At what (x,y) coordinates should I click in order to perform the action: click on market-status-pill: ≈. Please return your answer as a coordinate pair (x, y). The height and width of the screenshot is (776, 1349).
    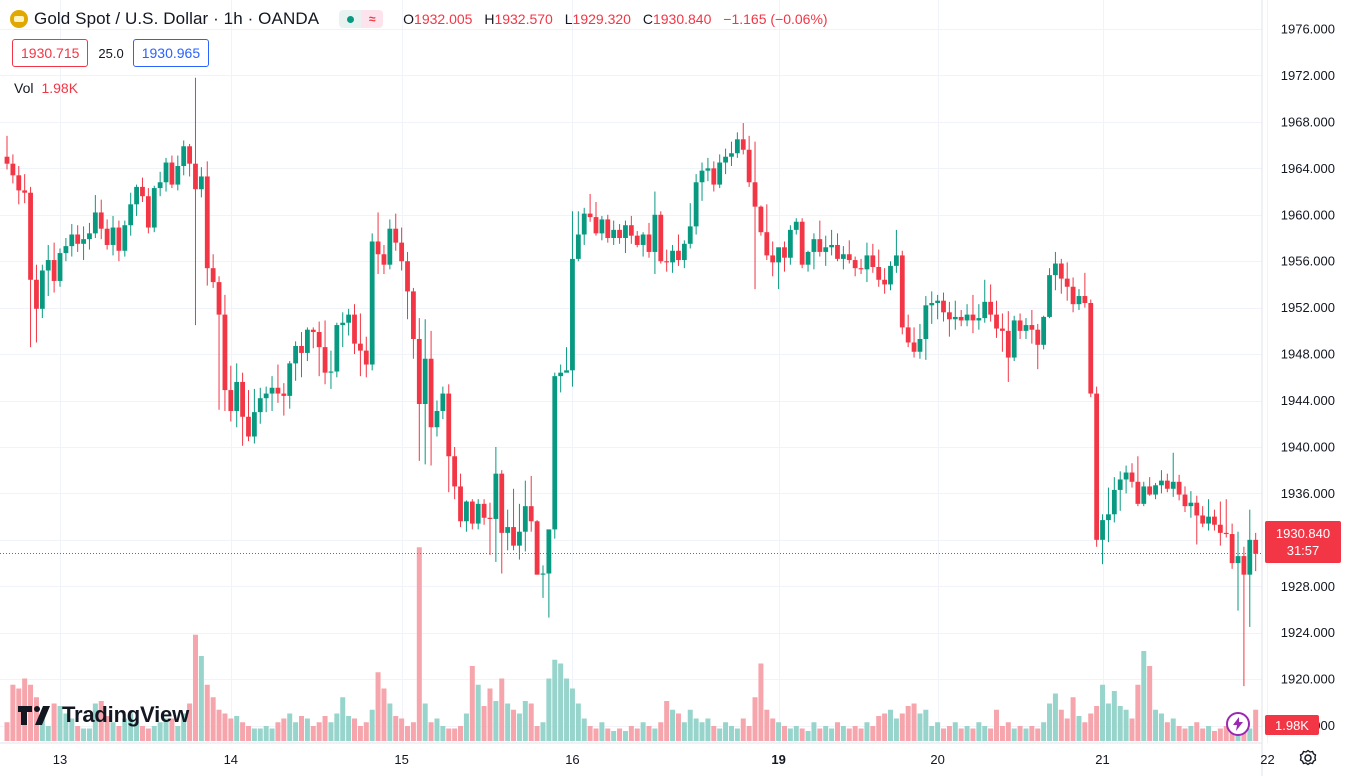
    Looking at the image, I should click on (361, 19).